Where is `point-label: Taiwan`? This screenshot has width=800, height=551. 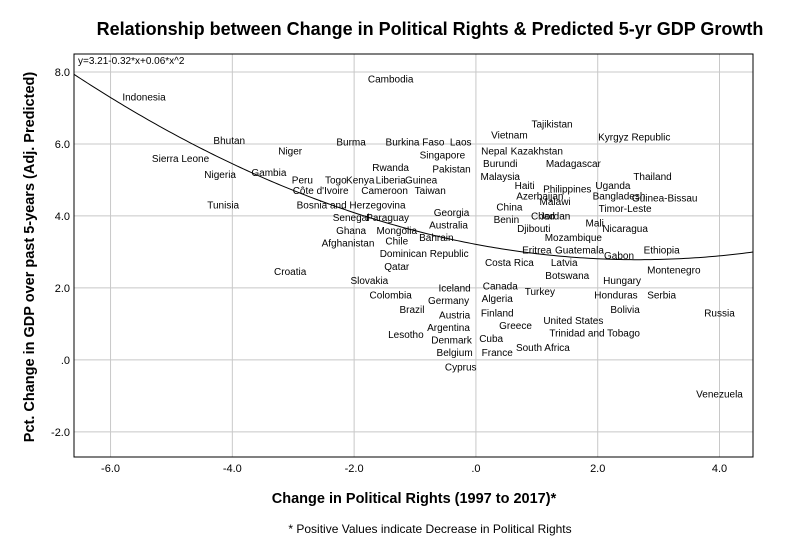
point-label: Taiwan is located at coordinates (430, 191).